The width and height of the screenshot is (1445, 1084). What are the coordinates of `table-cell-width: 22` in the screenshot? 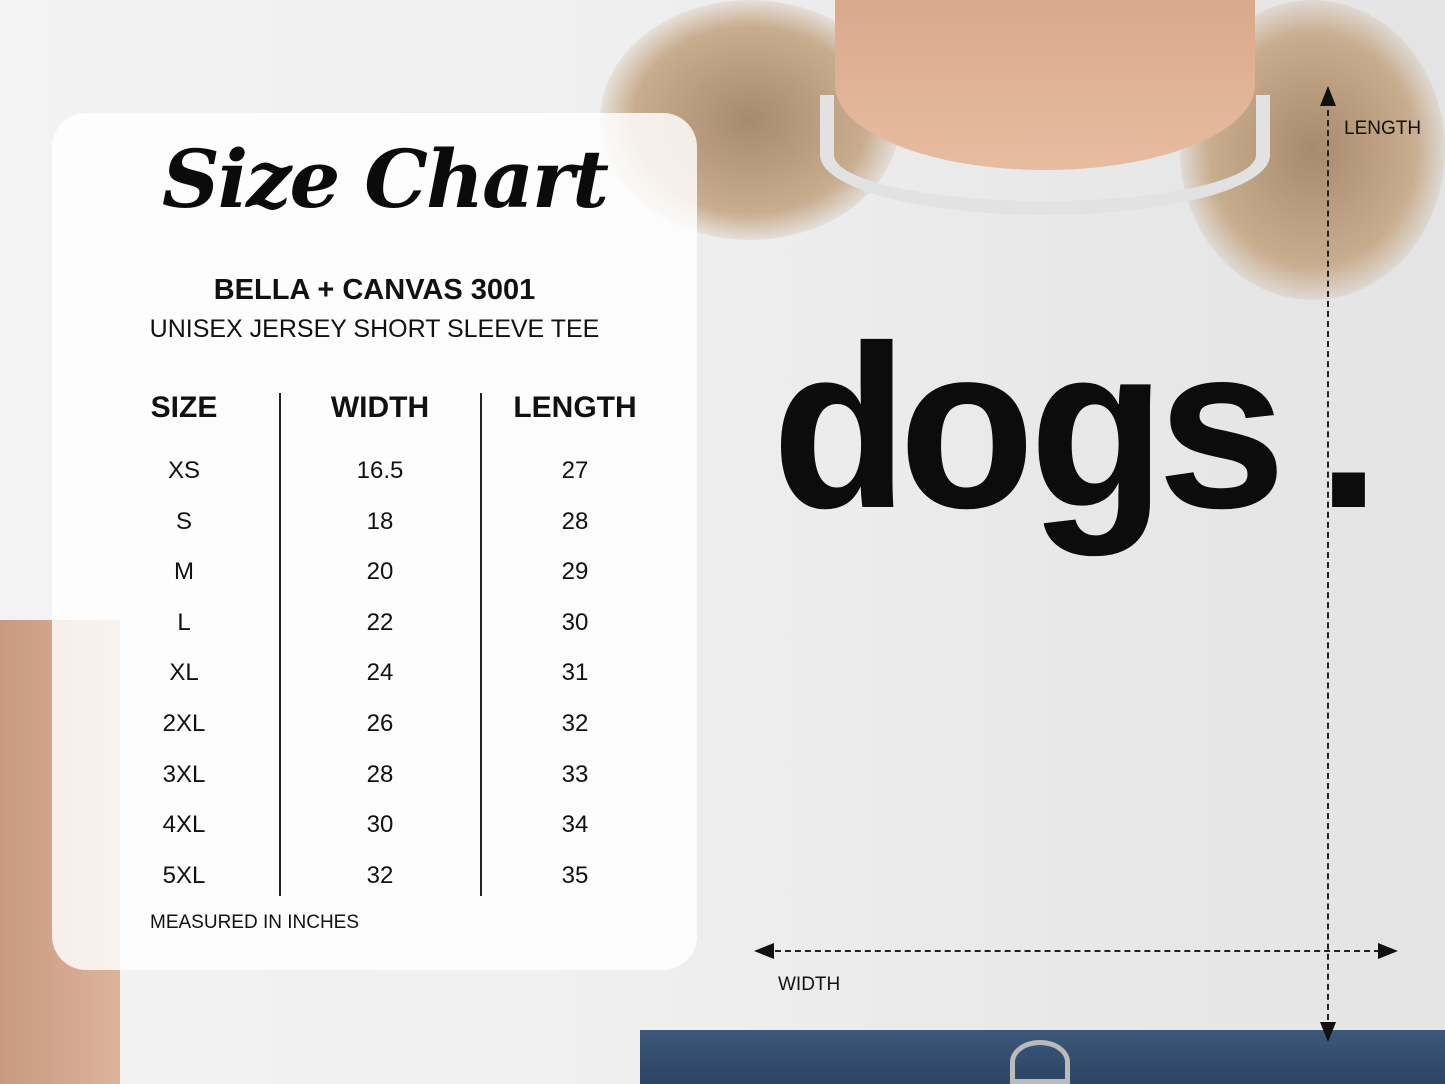 It's located at (380, 622).